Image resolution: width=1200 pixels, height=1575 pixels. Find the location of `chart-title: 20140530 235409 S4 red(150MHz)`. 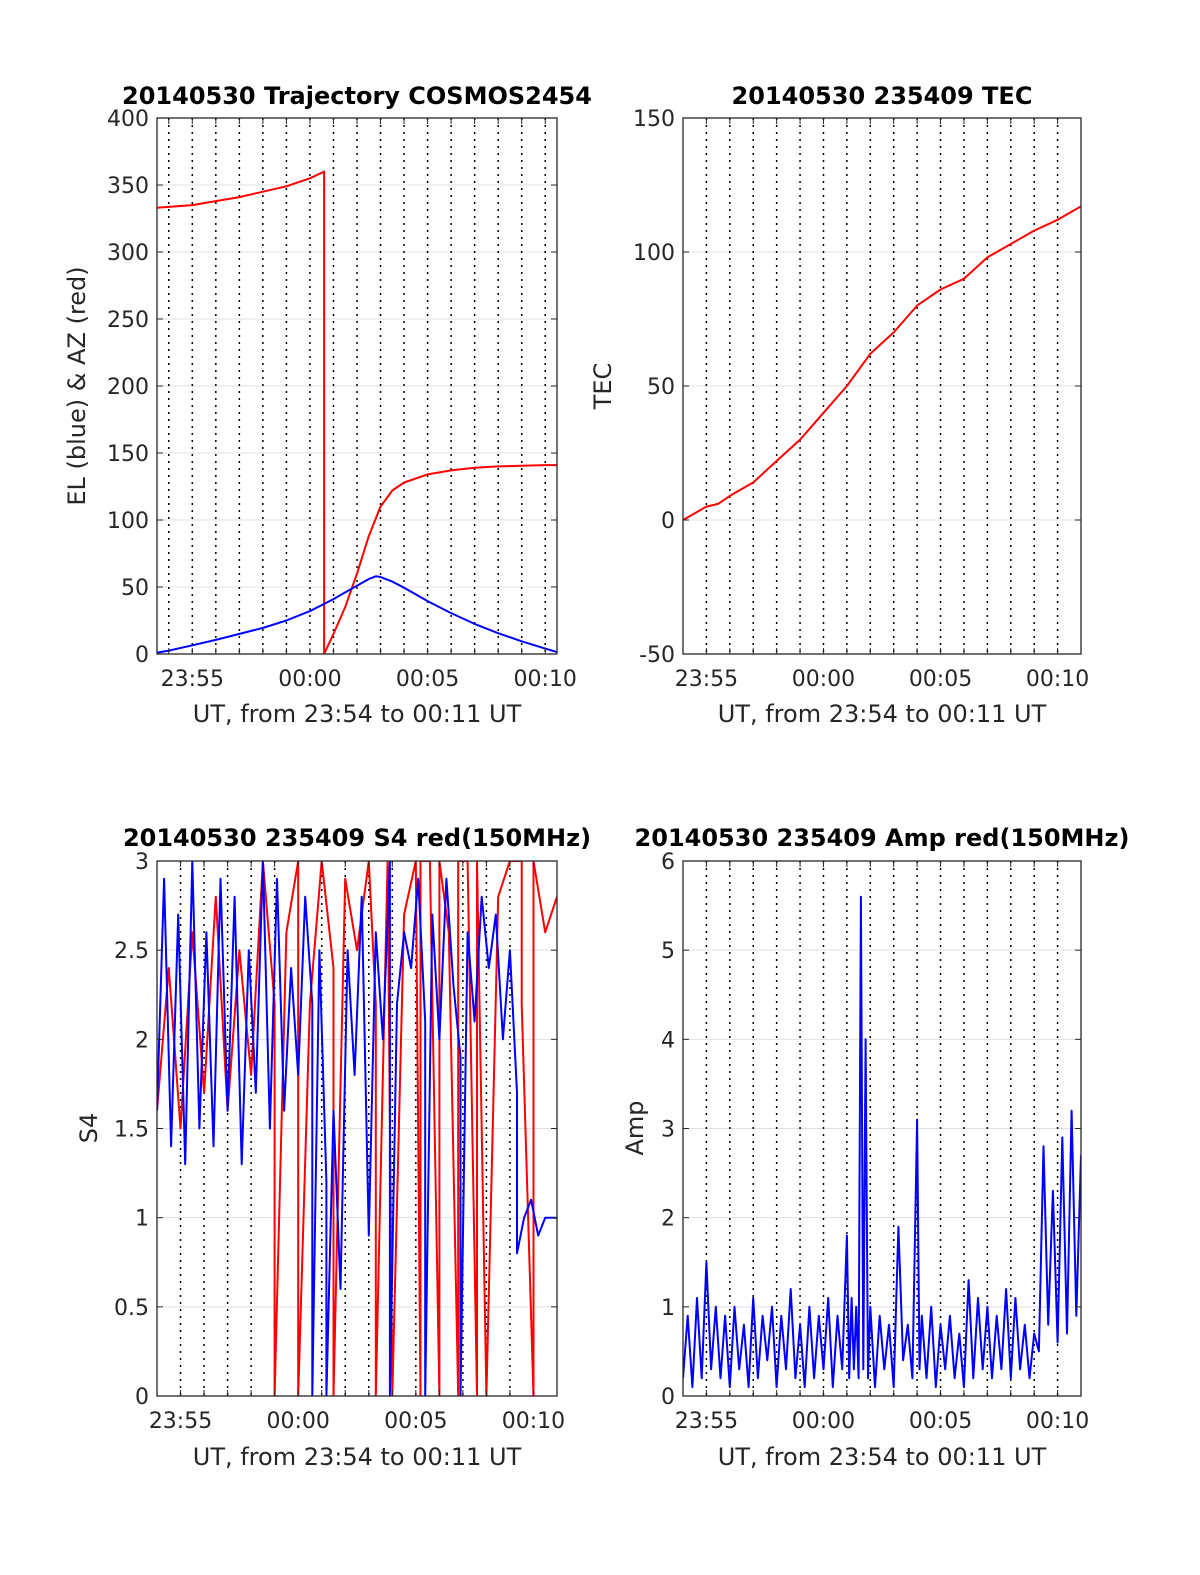

chart-title: 20140530 235409 S4 red(150MHz) is located at coordinates (357, 838).